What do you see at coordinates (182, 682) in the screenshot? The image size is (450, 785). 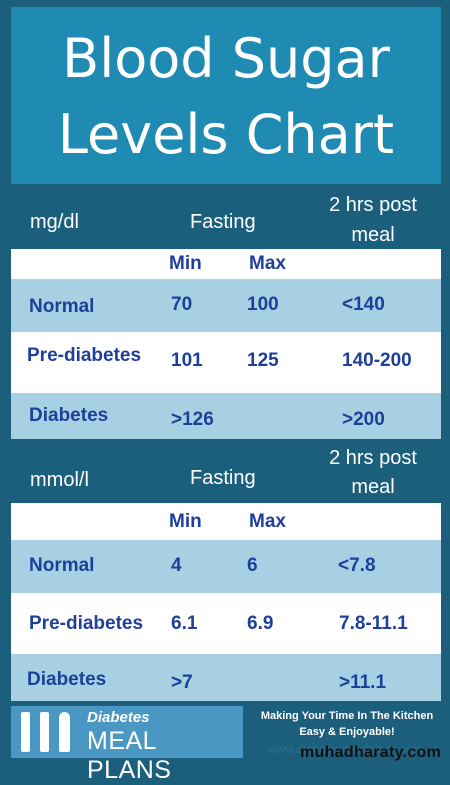 I see `row-min: >7` at bounding box center [182, 682].